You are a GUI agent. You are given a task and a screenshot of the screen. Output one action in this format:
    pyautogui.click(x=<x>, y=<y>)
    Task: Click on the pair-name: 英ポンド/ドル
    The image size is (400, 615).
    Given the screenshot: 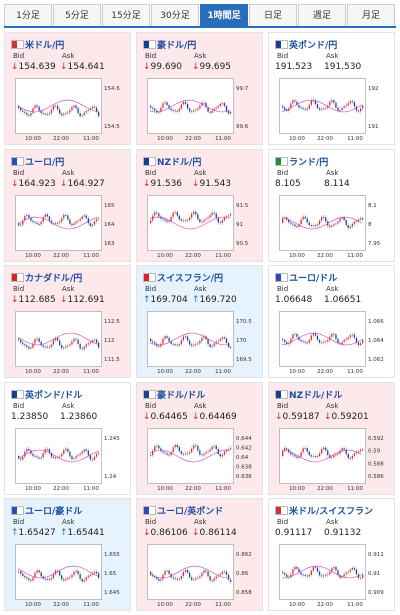 What is the action you would take?
    pyautogui.click(x=54, y=395)
    